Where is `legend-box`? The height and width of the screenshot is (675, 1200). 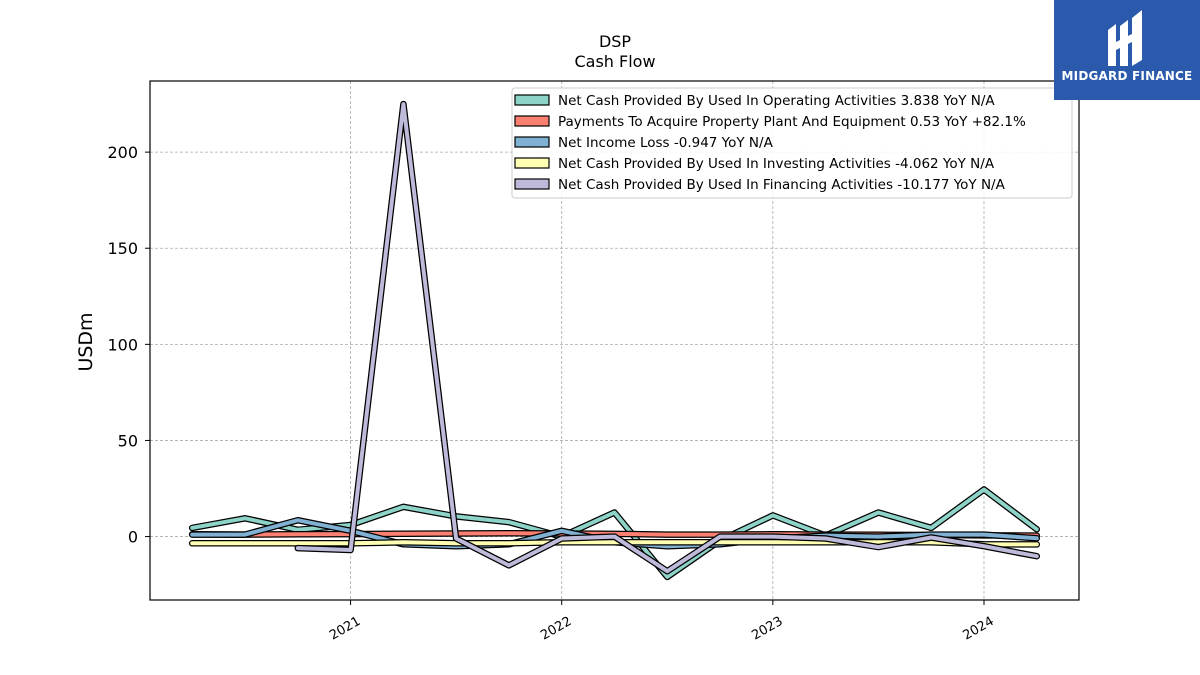
legend-box is located at coordinates (792, 143).